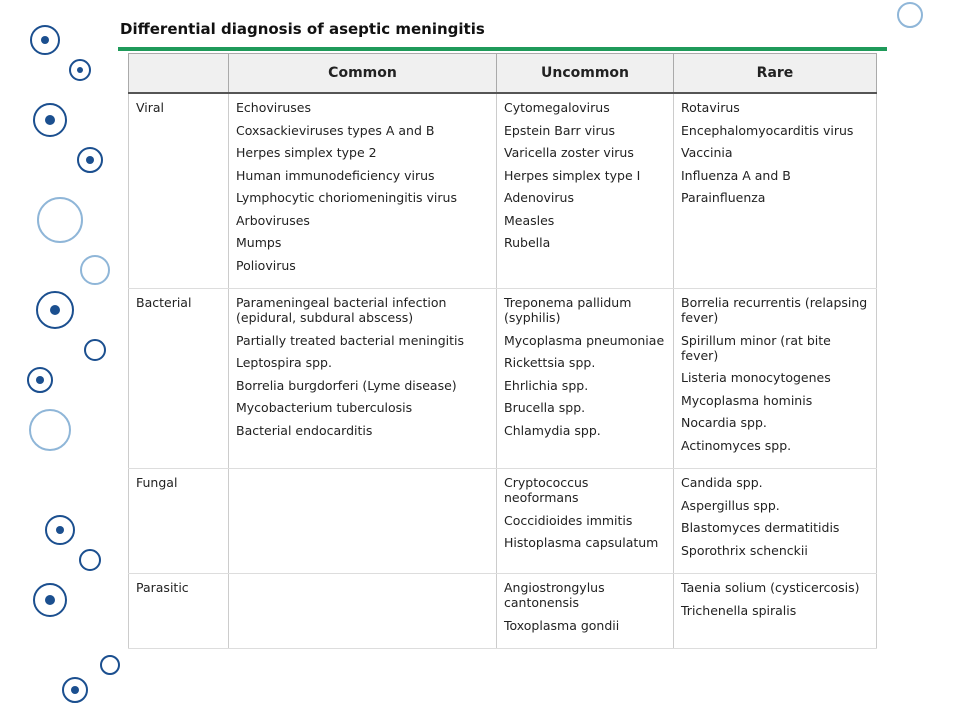  Describe the element at coordinates (775, 73) in the screenshot. I see `header-cell: Rare` at that location.